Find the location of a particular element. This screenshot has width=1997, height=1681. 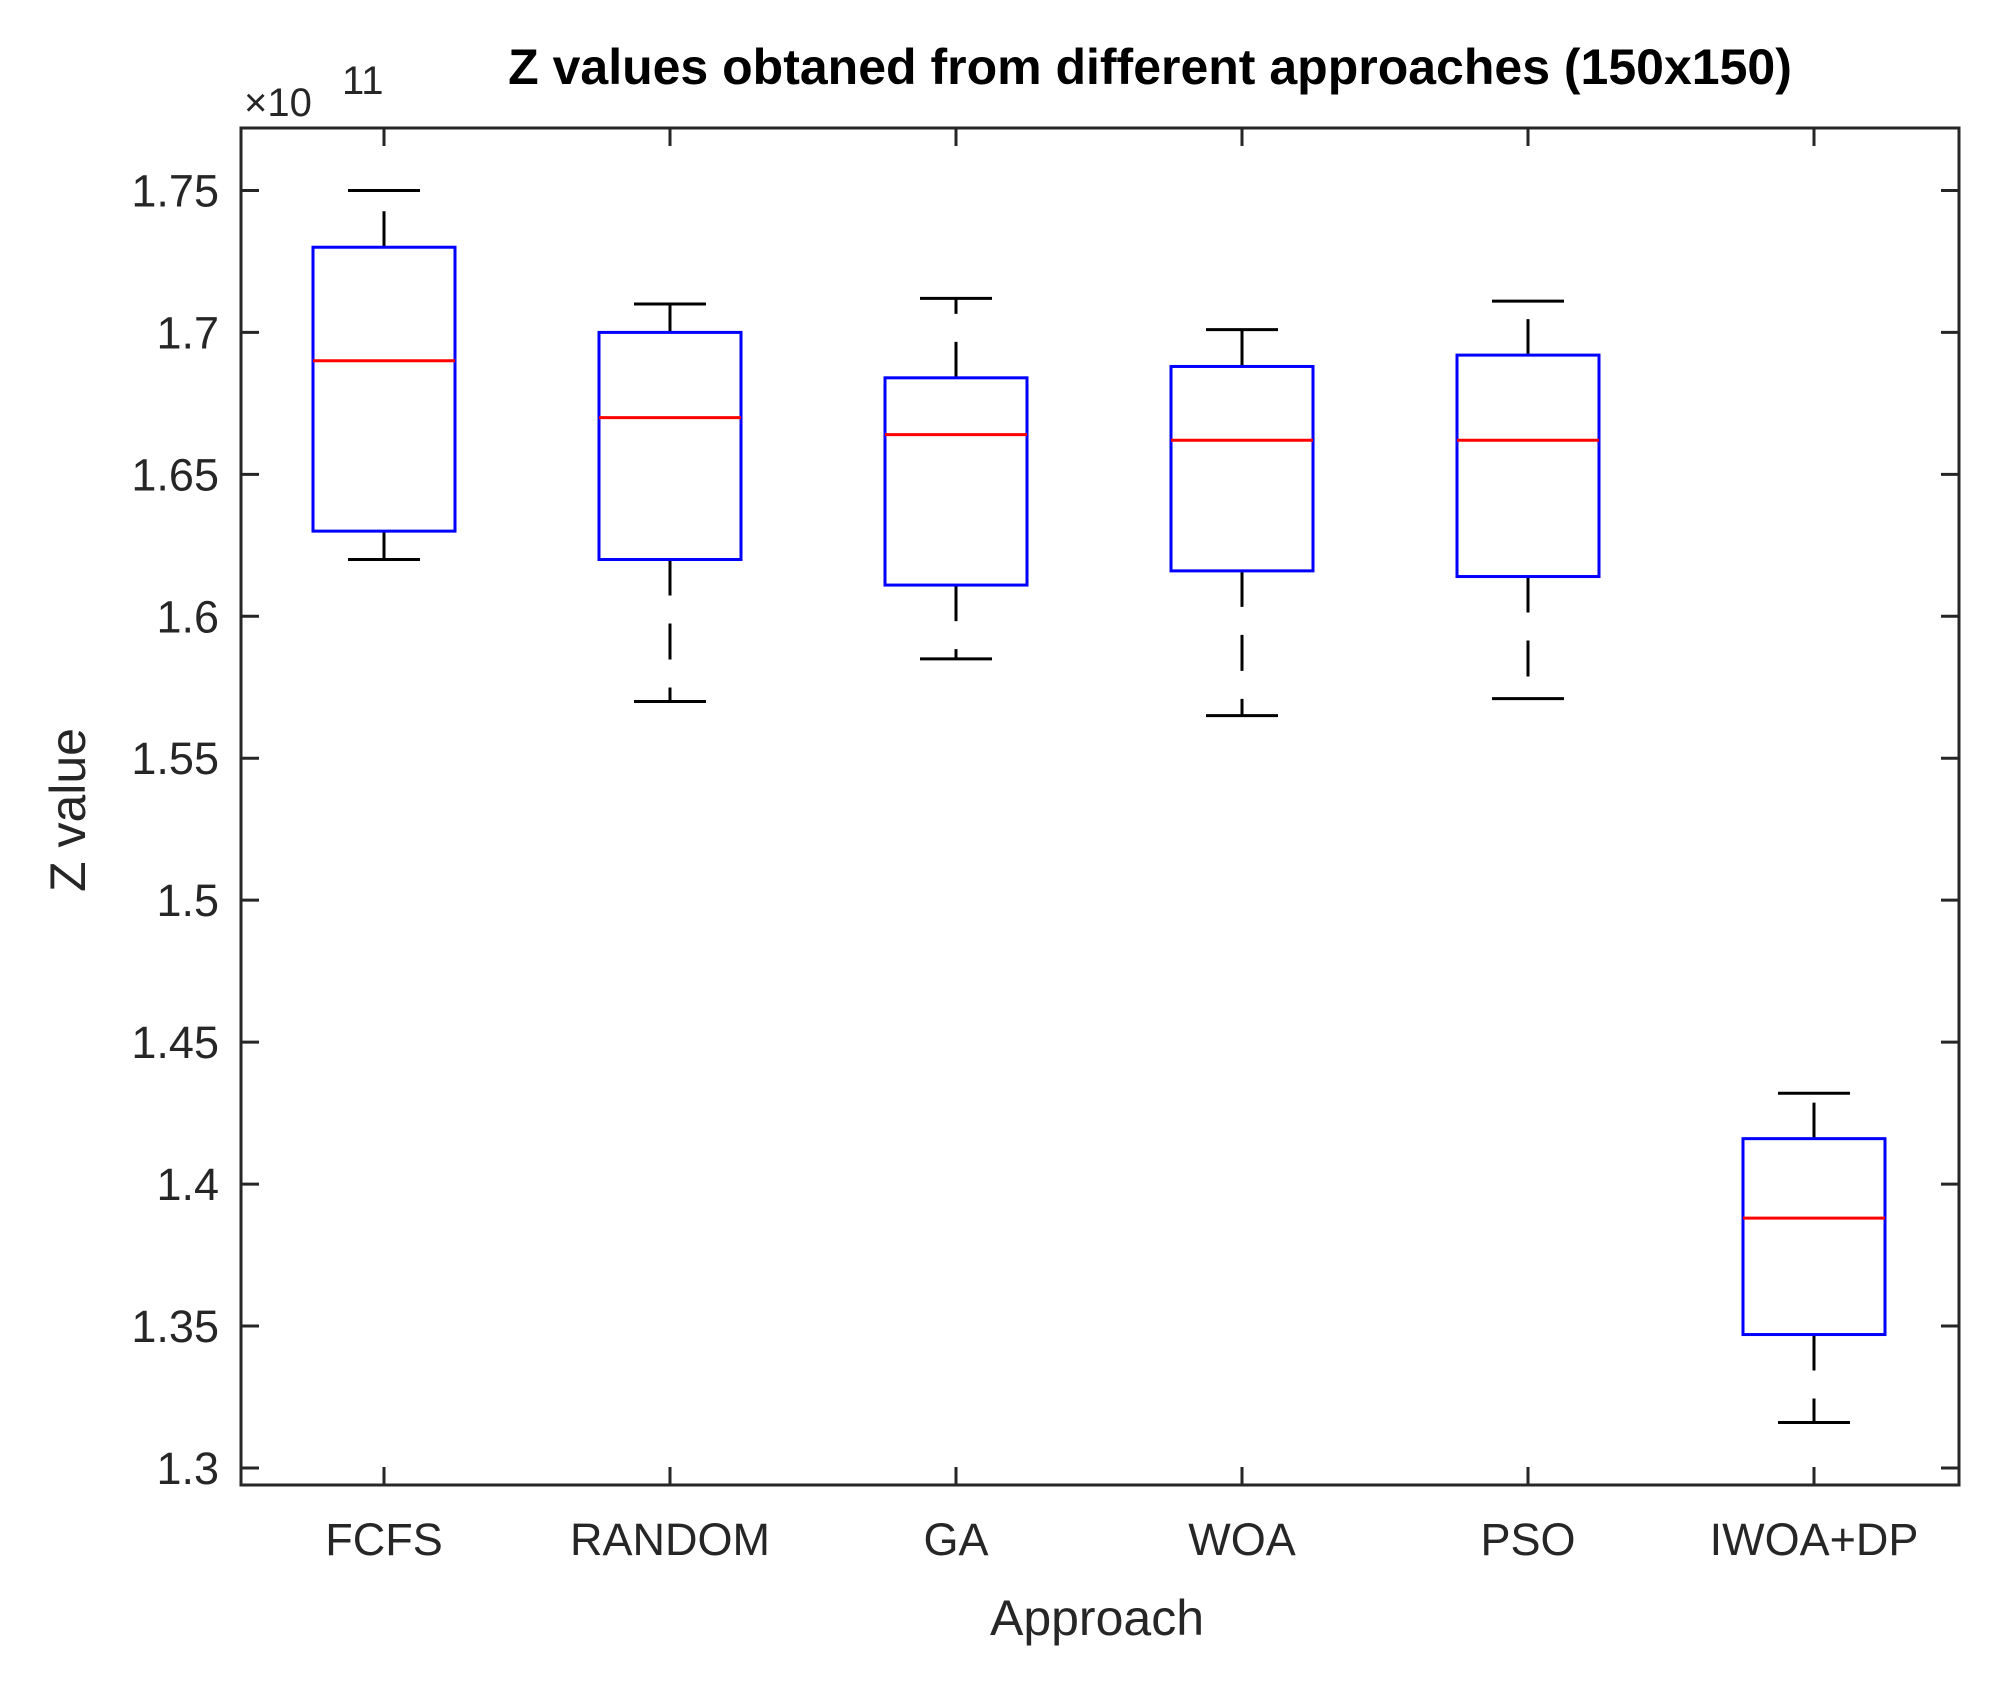

x-tick-label: PSO is located at coordinates (1527, 1539).